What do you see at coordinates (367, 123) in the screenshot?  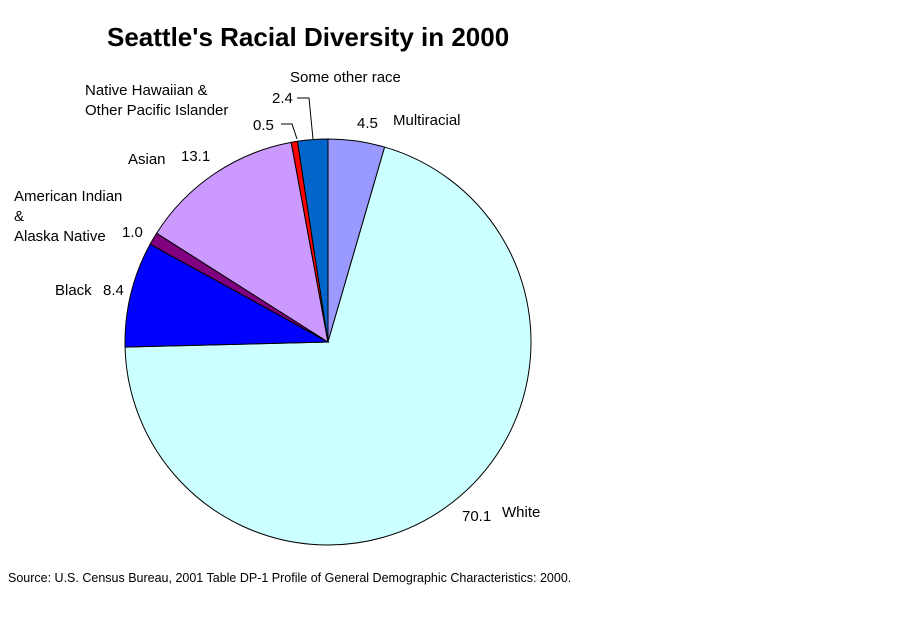 I see `slice-value-multiracial: 4.5` at bounding box center [367, 123].